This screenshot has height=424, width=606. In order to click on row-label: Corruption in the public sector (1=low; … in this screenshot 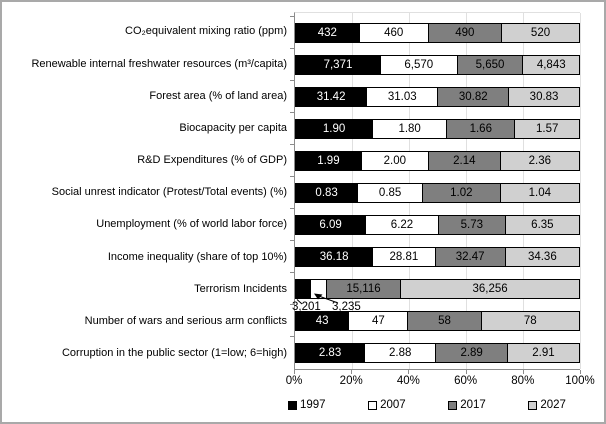, I will do `click(174, 353)`.